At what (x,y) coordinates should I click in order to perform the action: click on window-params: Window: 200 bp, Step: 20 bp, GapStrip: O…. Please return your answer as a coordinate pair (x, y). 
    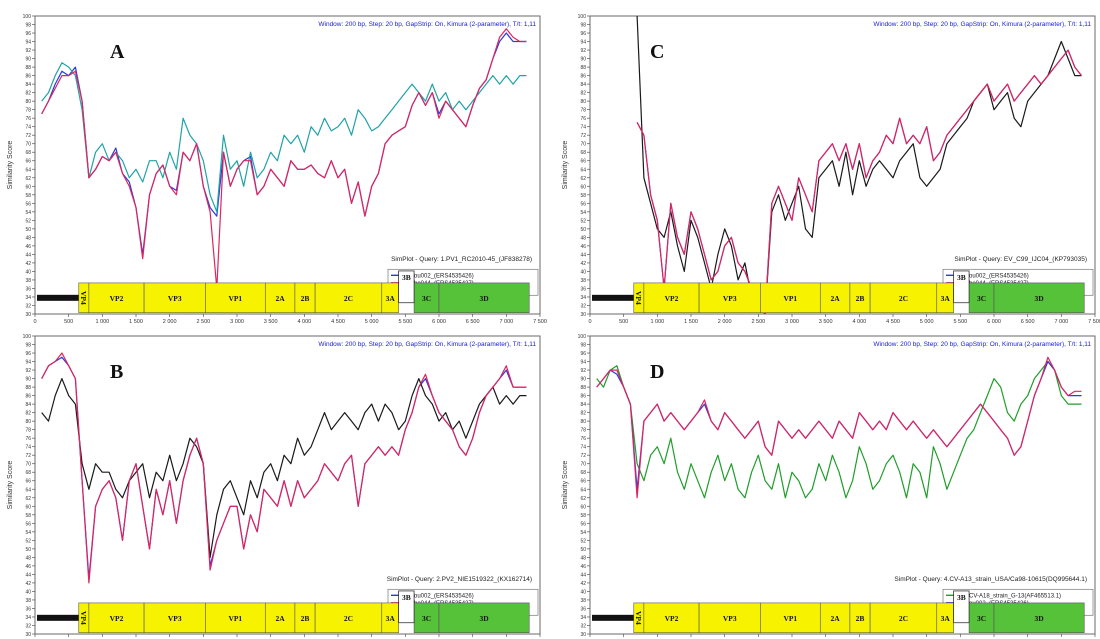
    Looking at the image, I should click on (427, 24).